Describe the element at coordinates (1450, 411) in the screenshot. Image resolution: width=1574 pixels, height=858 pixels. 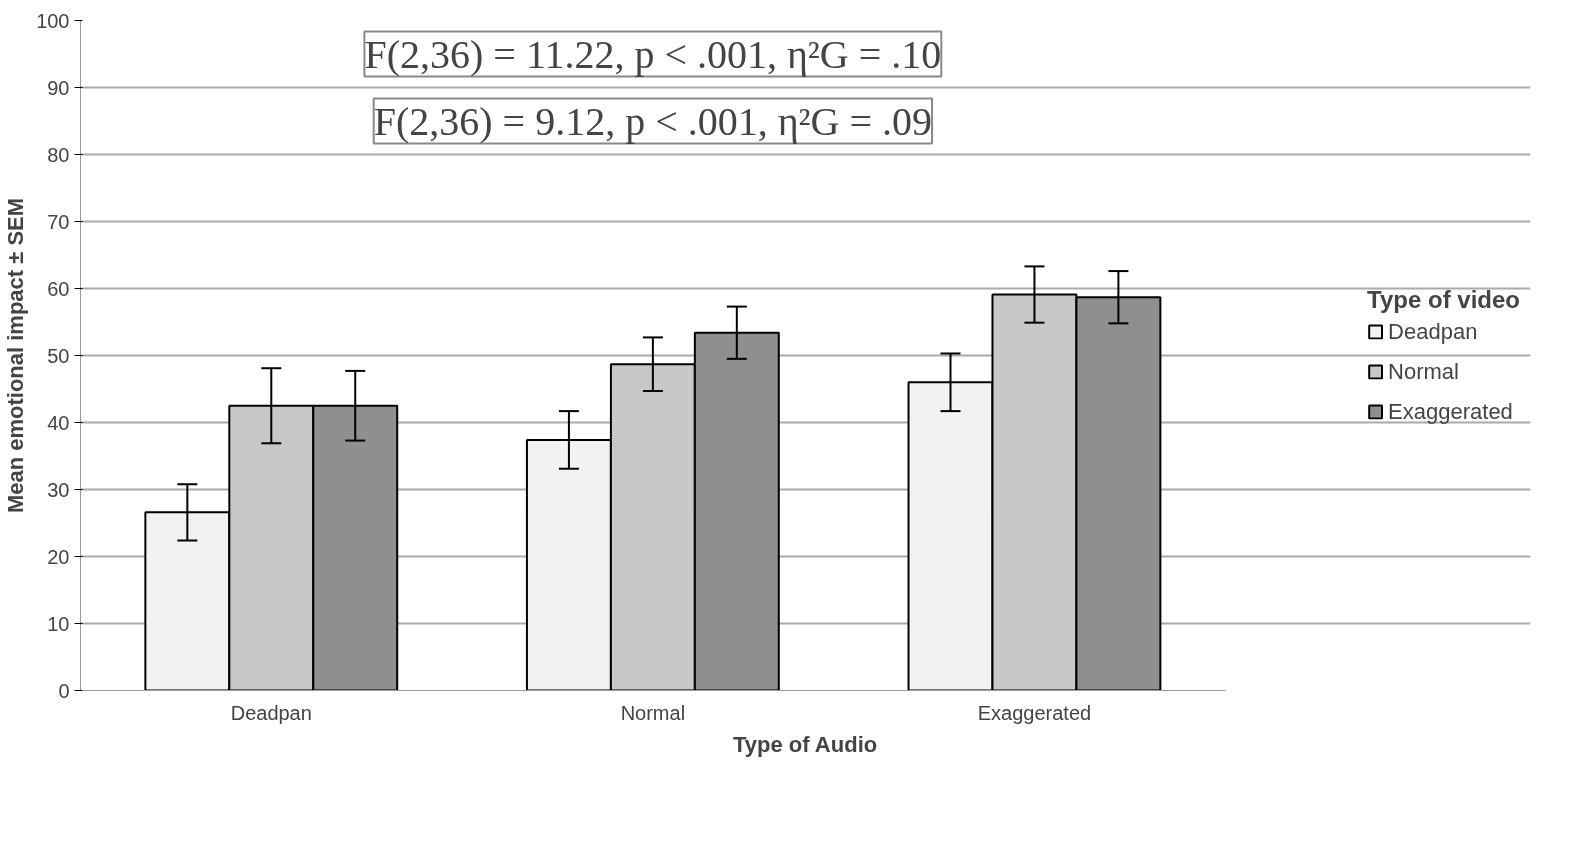
I see `legend-label: Exaggerated` at that location.